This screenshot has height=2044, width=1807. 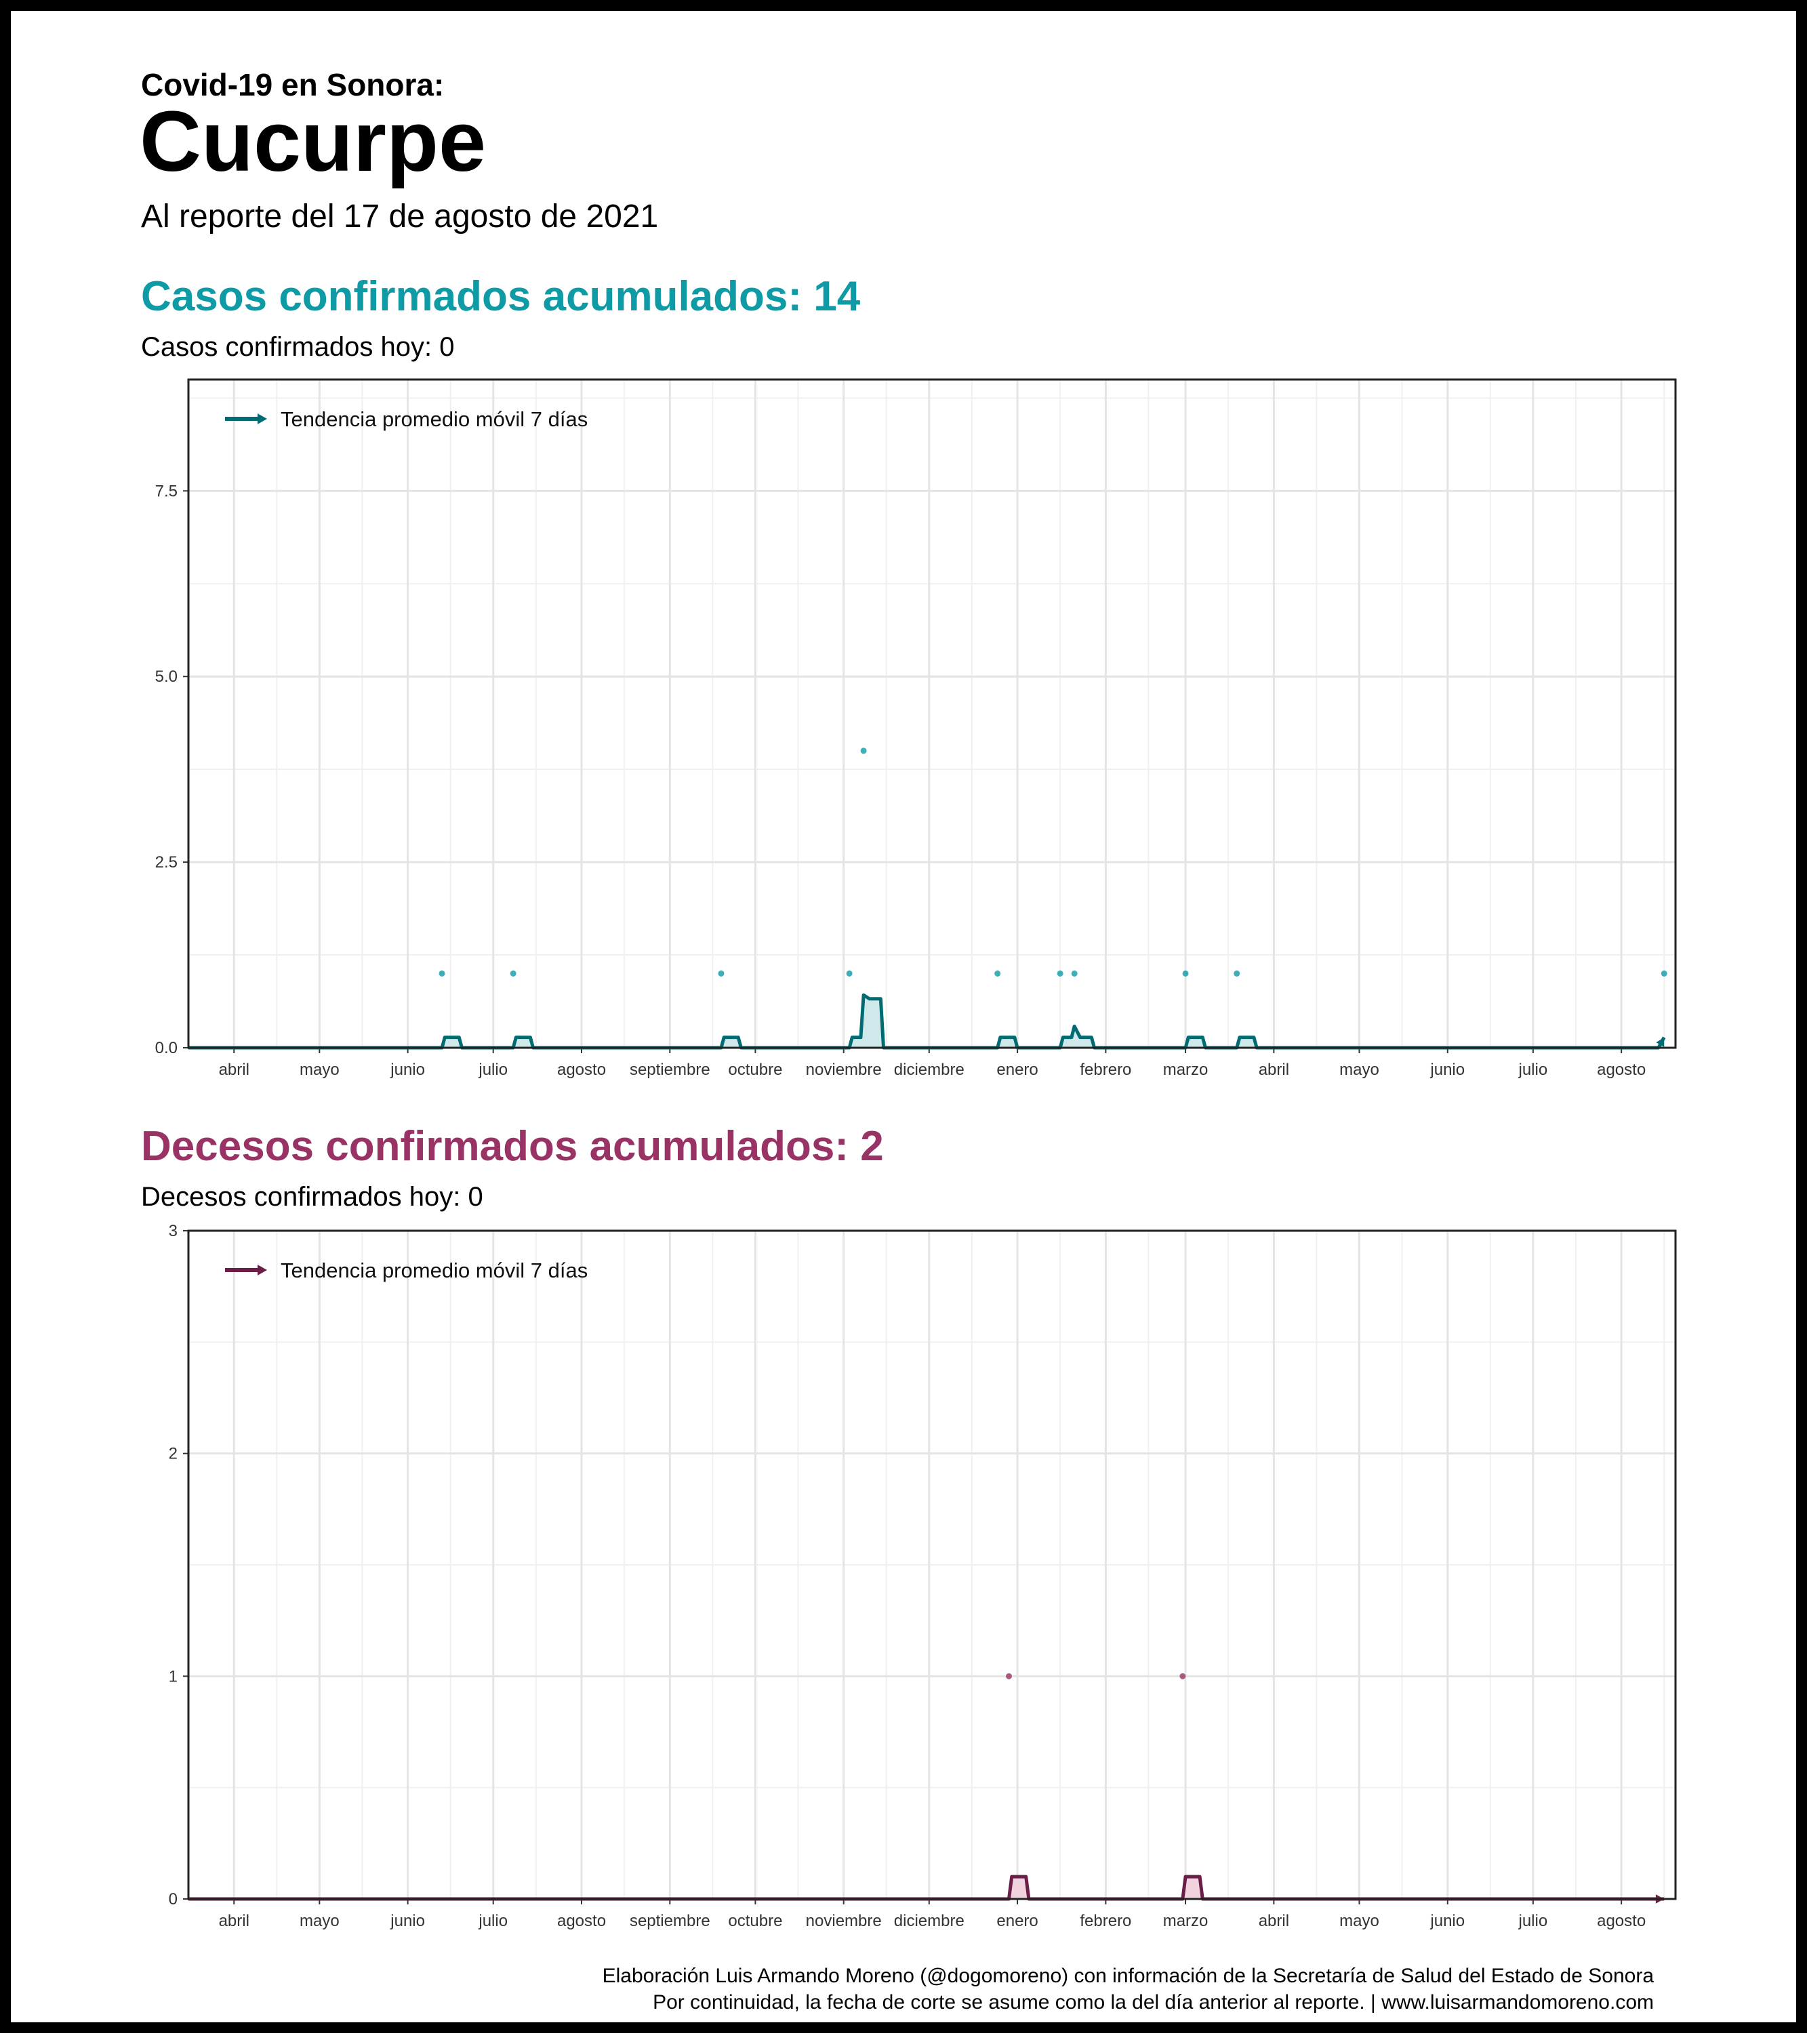 I want to click on deaths-heading: Decesos confirmados acumulados: 2, so click(x=512, y=1146).